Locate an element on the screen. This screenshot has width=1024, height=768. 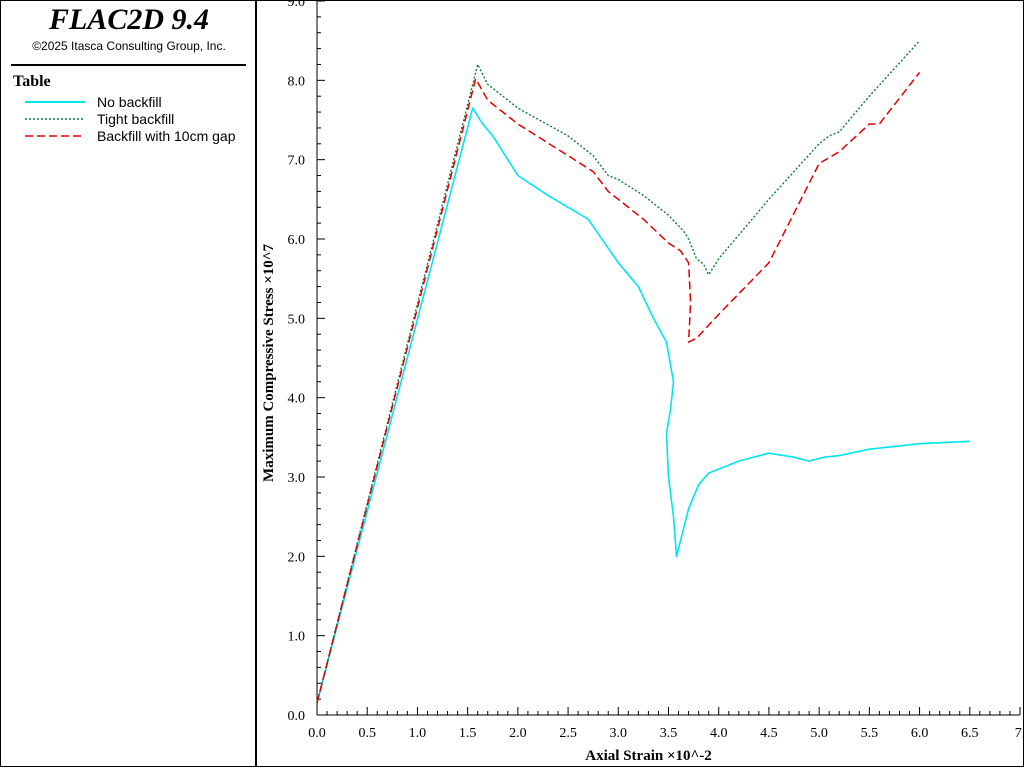
y-tick-label: 1.0 is located at coordinates (297, 637).